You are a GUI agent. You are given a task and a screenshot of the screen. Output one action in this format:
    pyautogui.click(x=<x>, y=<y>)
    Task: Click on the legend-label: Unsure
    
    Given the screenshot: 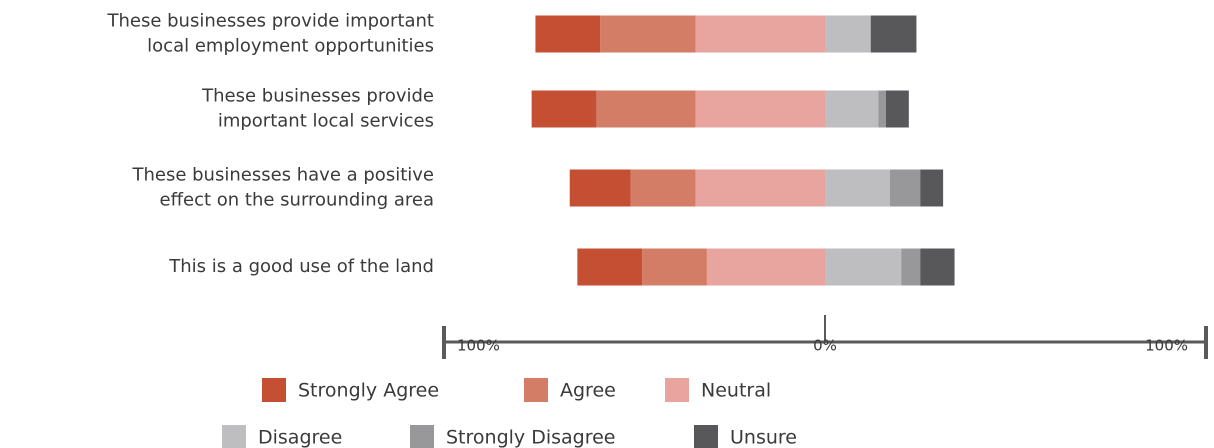 What is the action you would take?
    pyautogui.click(x=763, y=437)
    